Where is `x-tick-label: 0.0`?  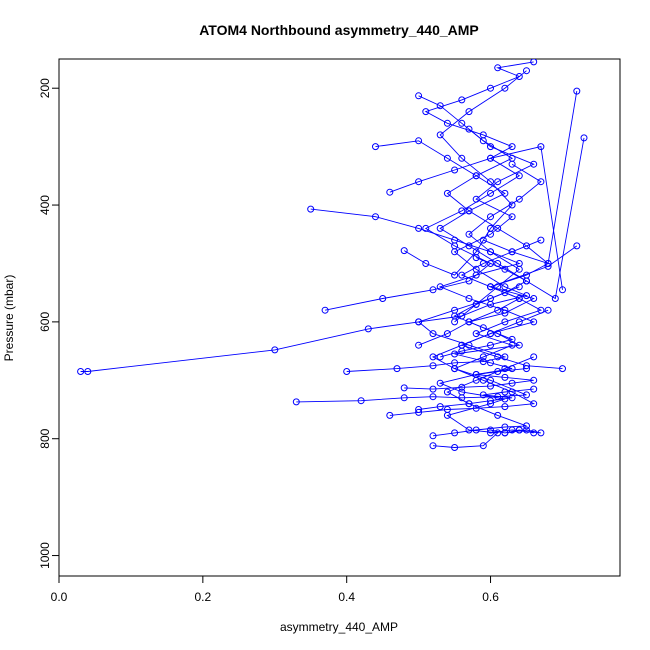 x-tick-label: 0.0 is located at coordinates (59, 597).